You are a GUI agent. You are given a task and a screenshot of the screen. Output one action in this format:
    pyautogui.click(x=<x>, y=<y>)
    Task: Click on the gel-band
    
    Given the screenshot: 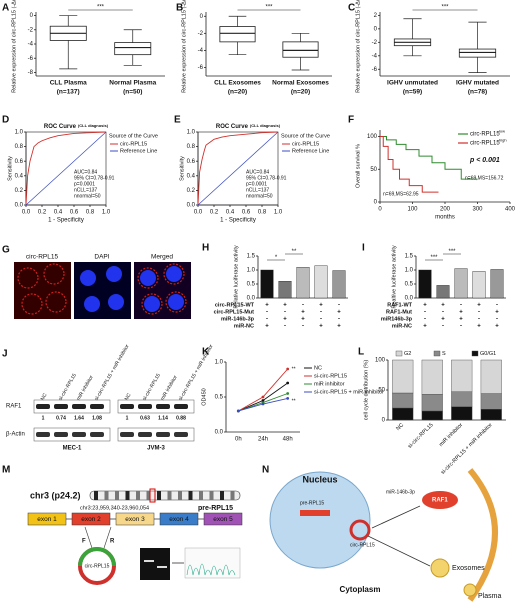 What is the action you would take?
    pyautogui.click(x=149, y=561)
    